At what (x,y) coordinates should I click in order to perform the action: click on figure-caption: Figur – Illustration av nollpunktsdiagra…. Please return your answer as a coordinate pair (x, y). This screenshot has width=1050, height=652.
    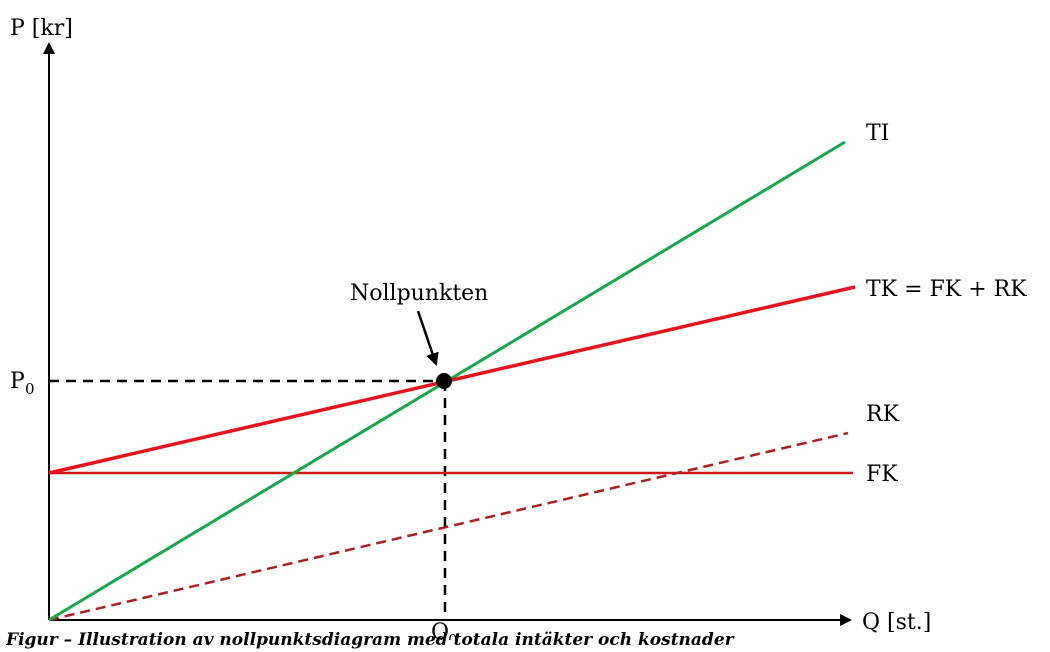
    Looking at the image, I should click on (370, 640).